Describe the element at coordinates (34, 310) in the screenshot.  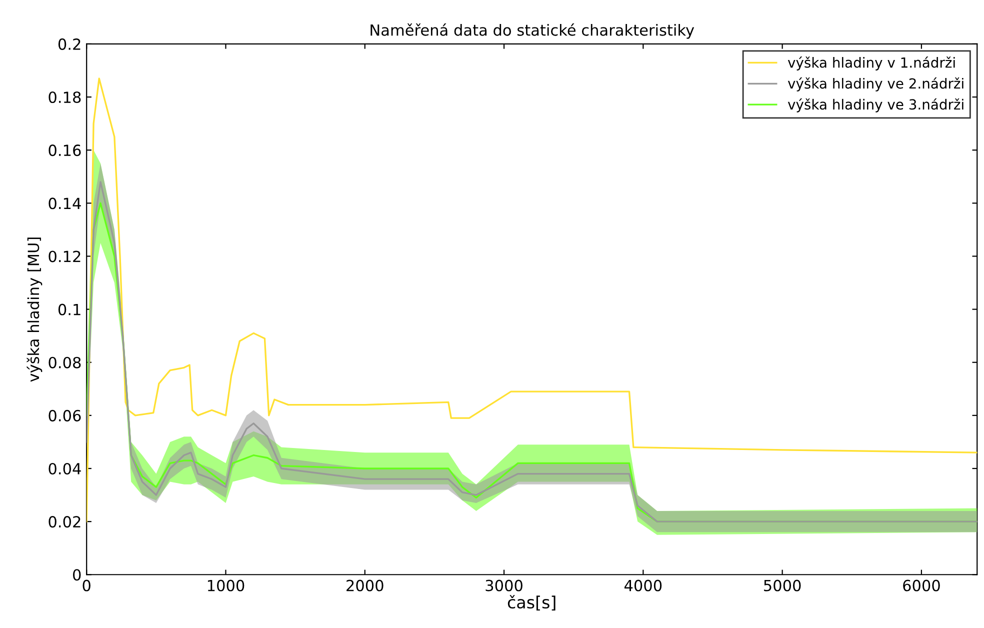
I see `y-axis-title: výška hladiny [MU]` at that location.